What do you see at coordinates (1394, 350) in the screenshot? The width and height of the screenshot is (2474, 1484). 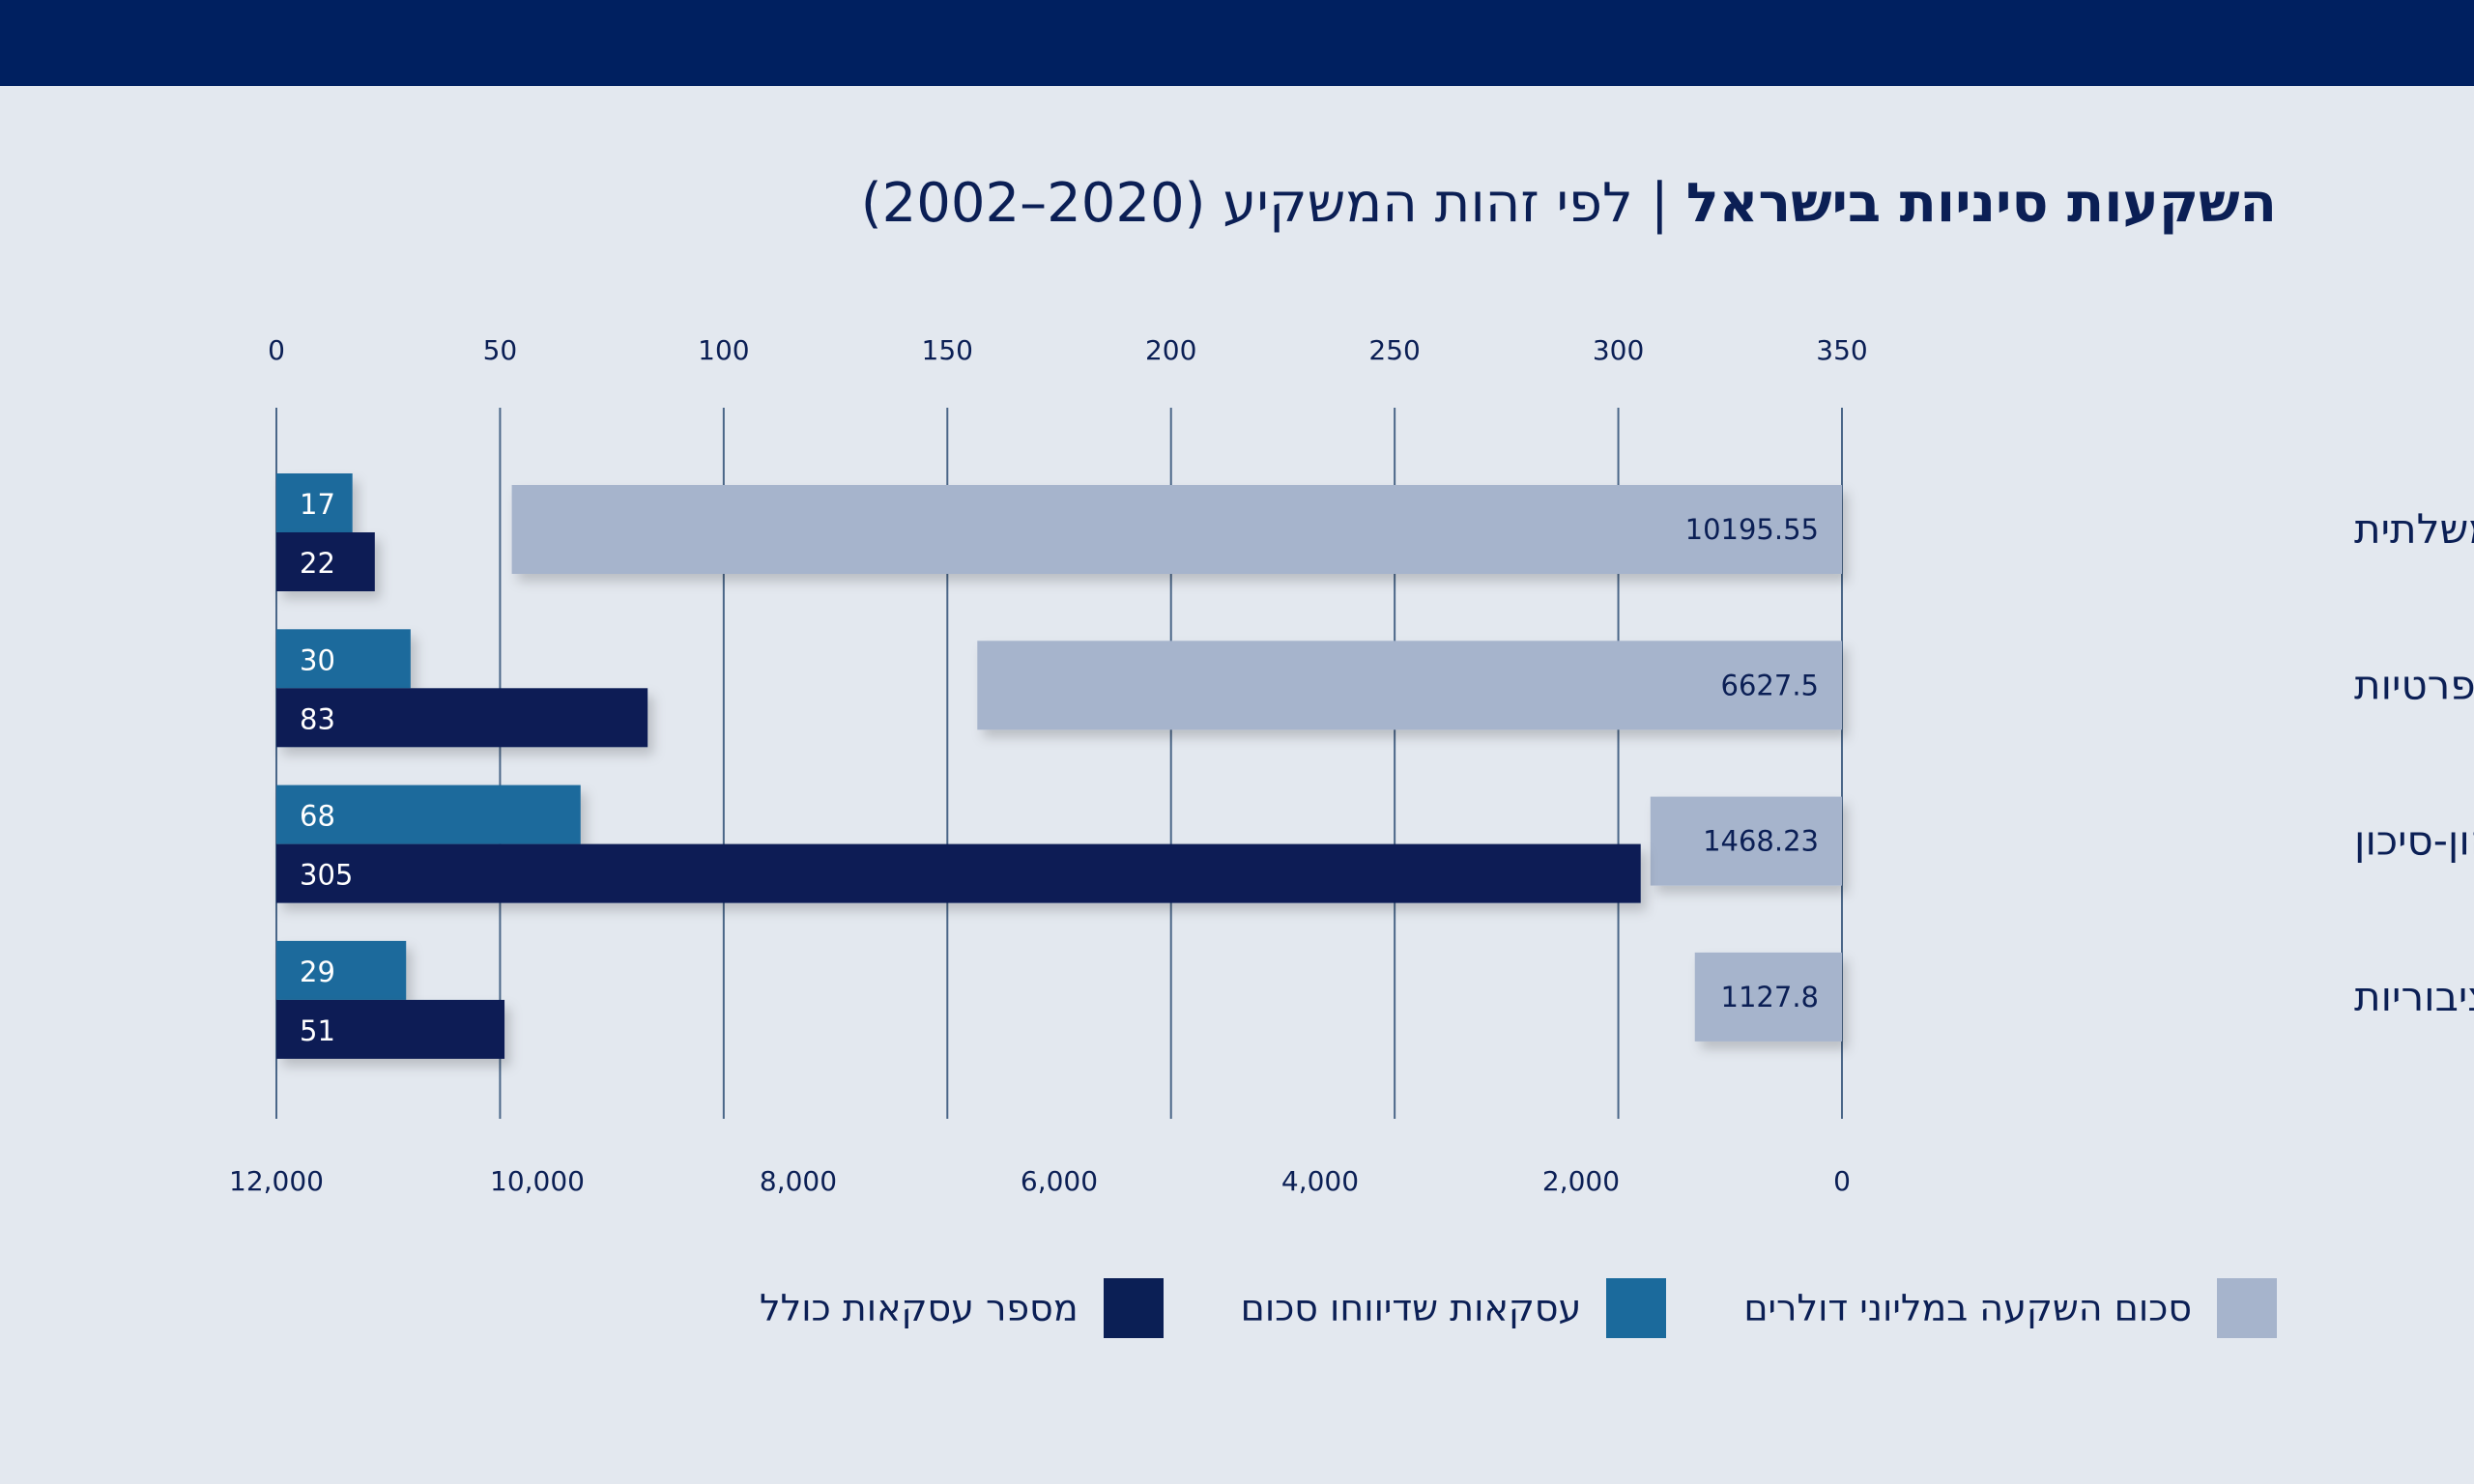 I see `top-axis-tick-label: 250` at bounding box center [1394, 350].